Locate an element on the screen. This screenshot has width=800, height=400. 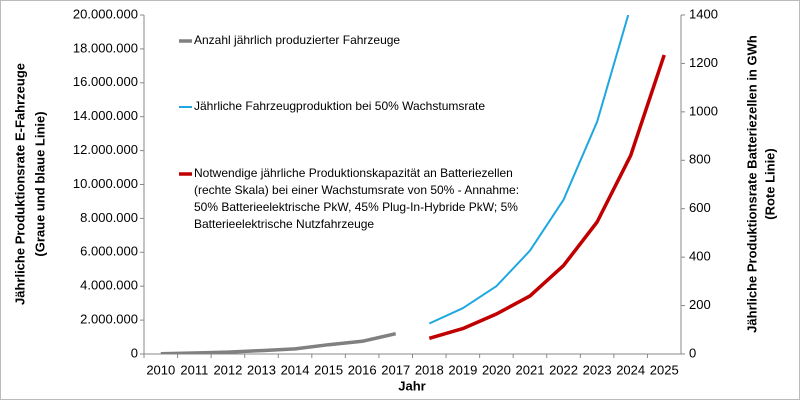
y2-tick-label: 1400 is located at coordinates (703, 13).